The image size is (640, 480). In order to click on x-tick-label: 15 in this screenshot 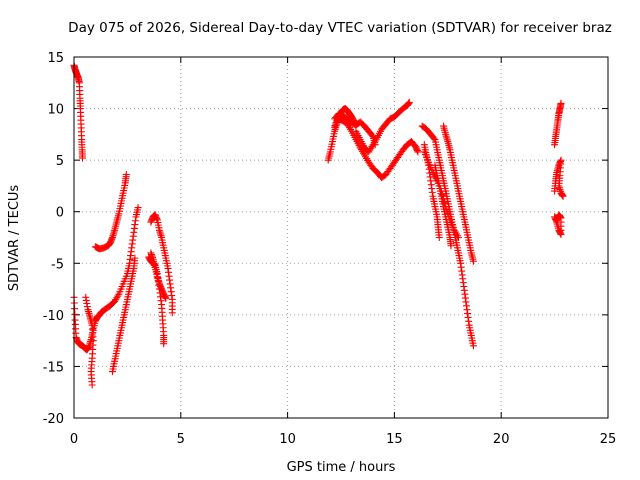, I will do `click(394, 439)`.